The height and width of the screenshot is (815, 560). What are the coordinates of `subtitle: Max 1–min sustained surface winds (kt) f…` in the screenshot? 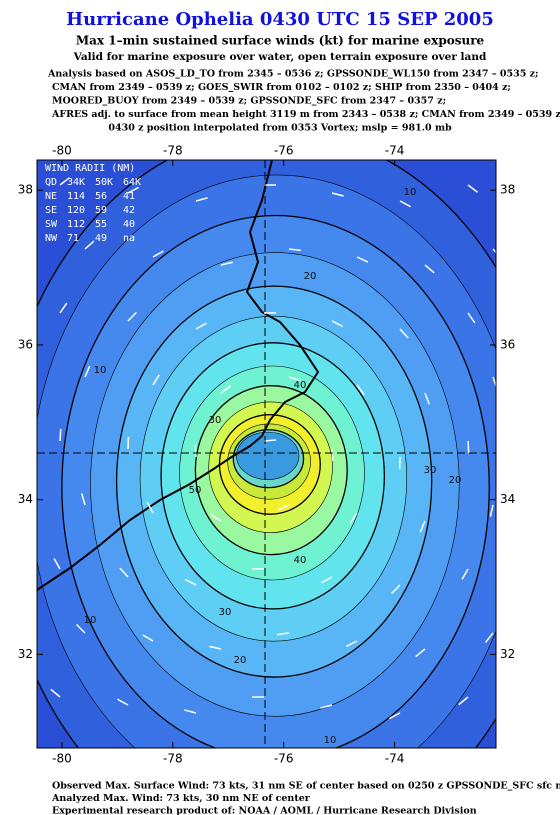 It's located at (280, 41).